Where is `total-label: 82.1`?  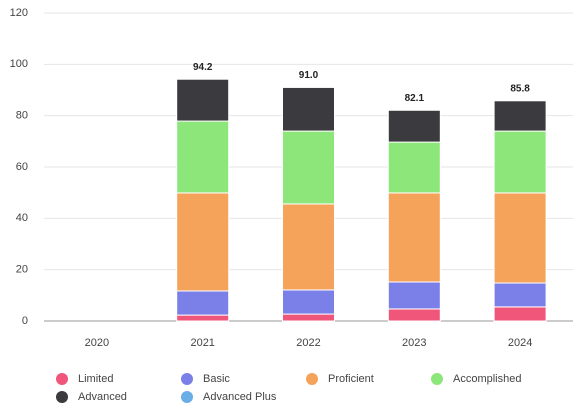
total-label: 82.1 is located at coordinates (415, 98).